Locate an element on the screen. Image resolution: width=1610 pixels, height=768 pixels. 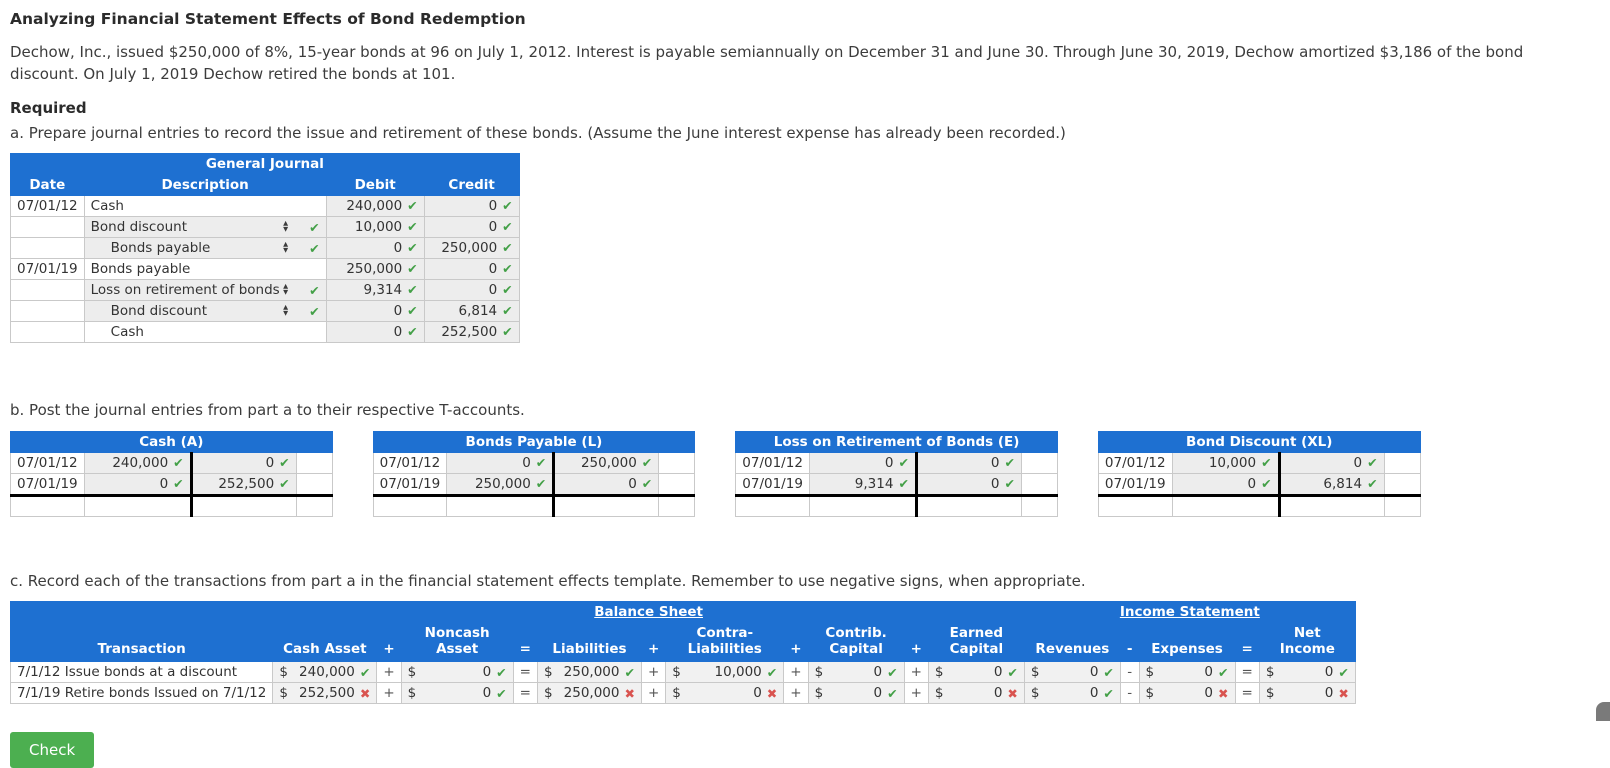
t-account-debit-input: 9,314 ✔ is located at coordinates (863, 484).